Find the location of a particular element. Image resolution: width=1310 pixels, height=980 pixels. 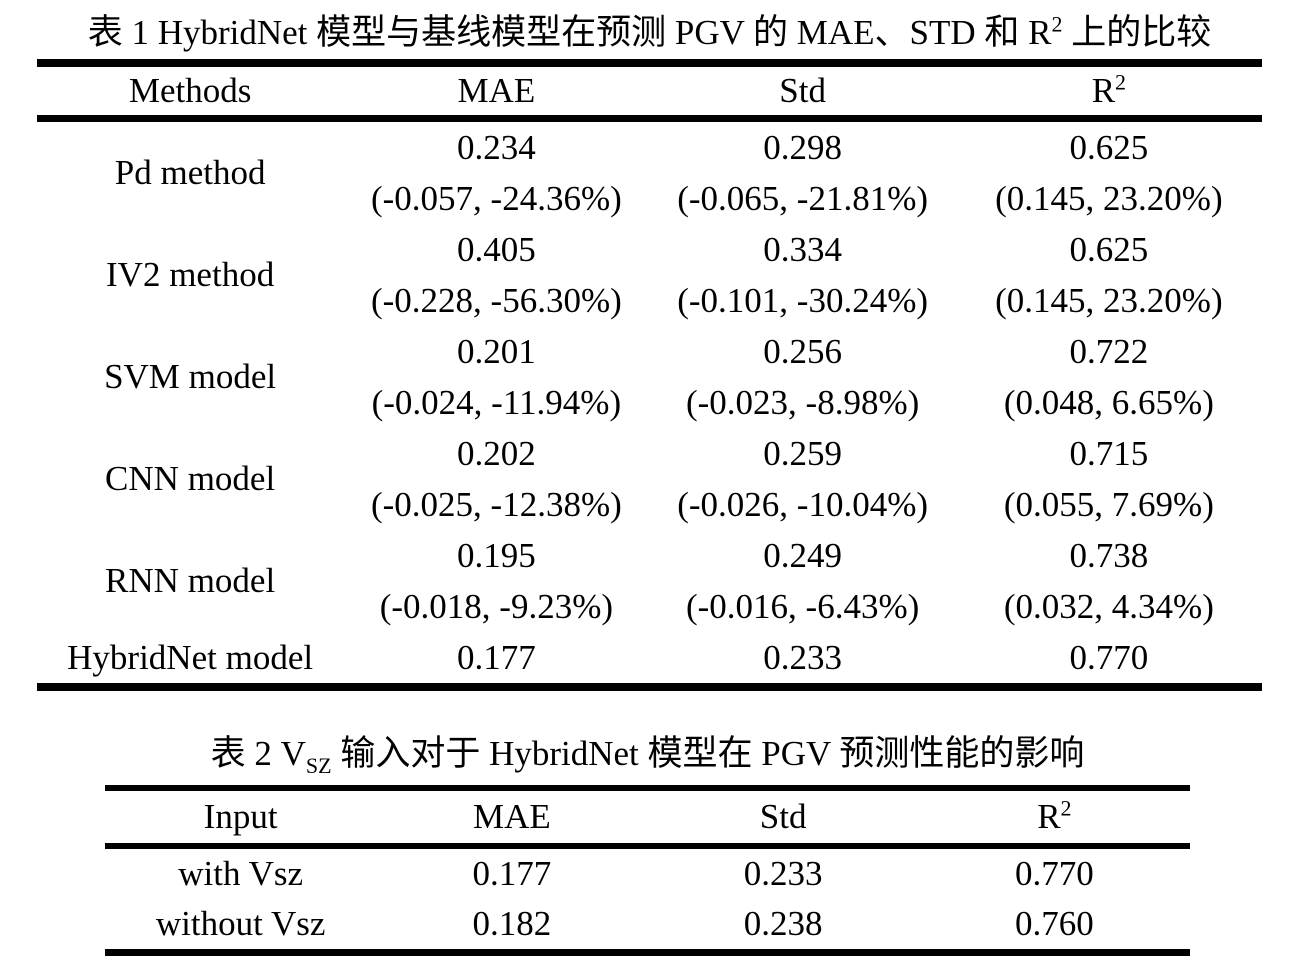

r2-cell: 0.722 (0.048, 6.65%) is located at coordinates (1109, 377).